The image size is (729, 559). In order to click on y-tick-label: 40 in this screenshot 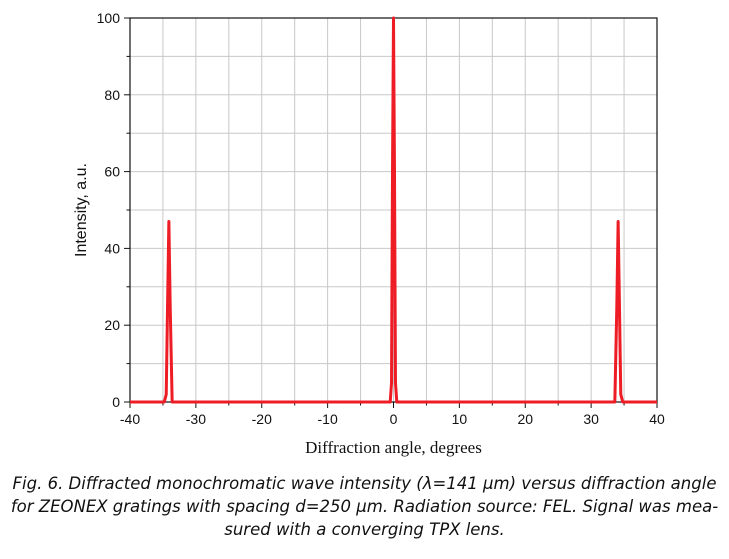, I will do `click(112, 248)`.